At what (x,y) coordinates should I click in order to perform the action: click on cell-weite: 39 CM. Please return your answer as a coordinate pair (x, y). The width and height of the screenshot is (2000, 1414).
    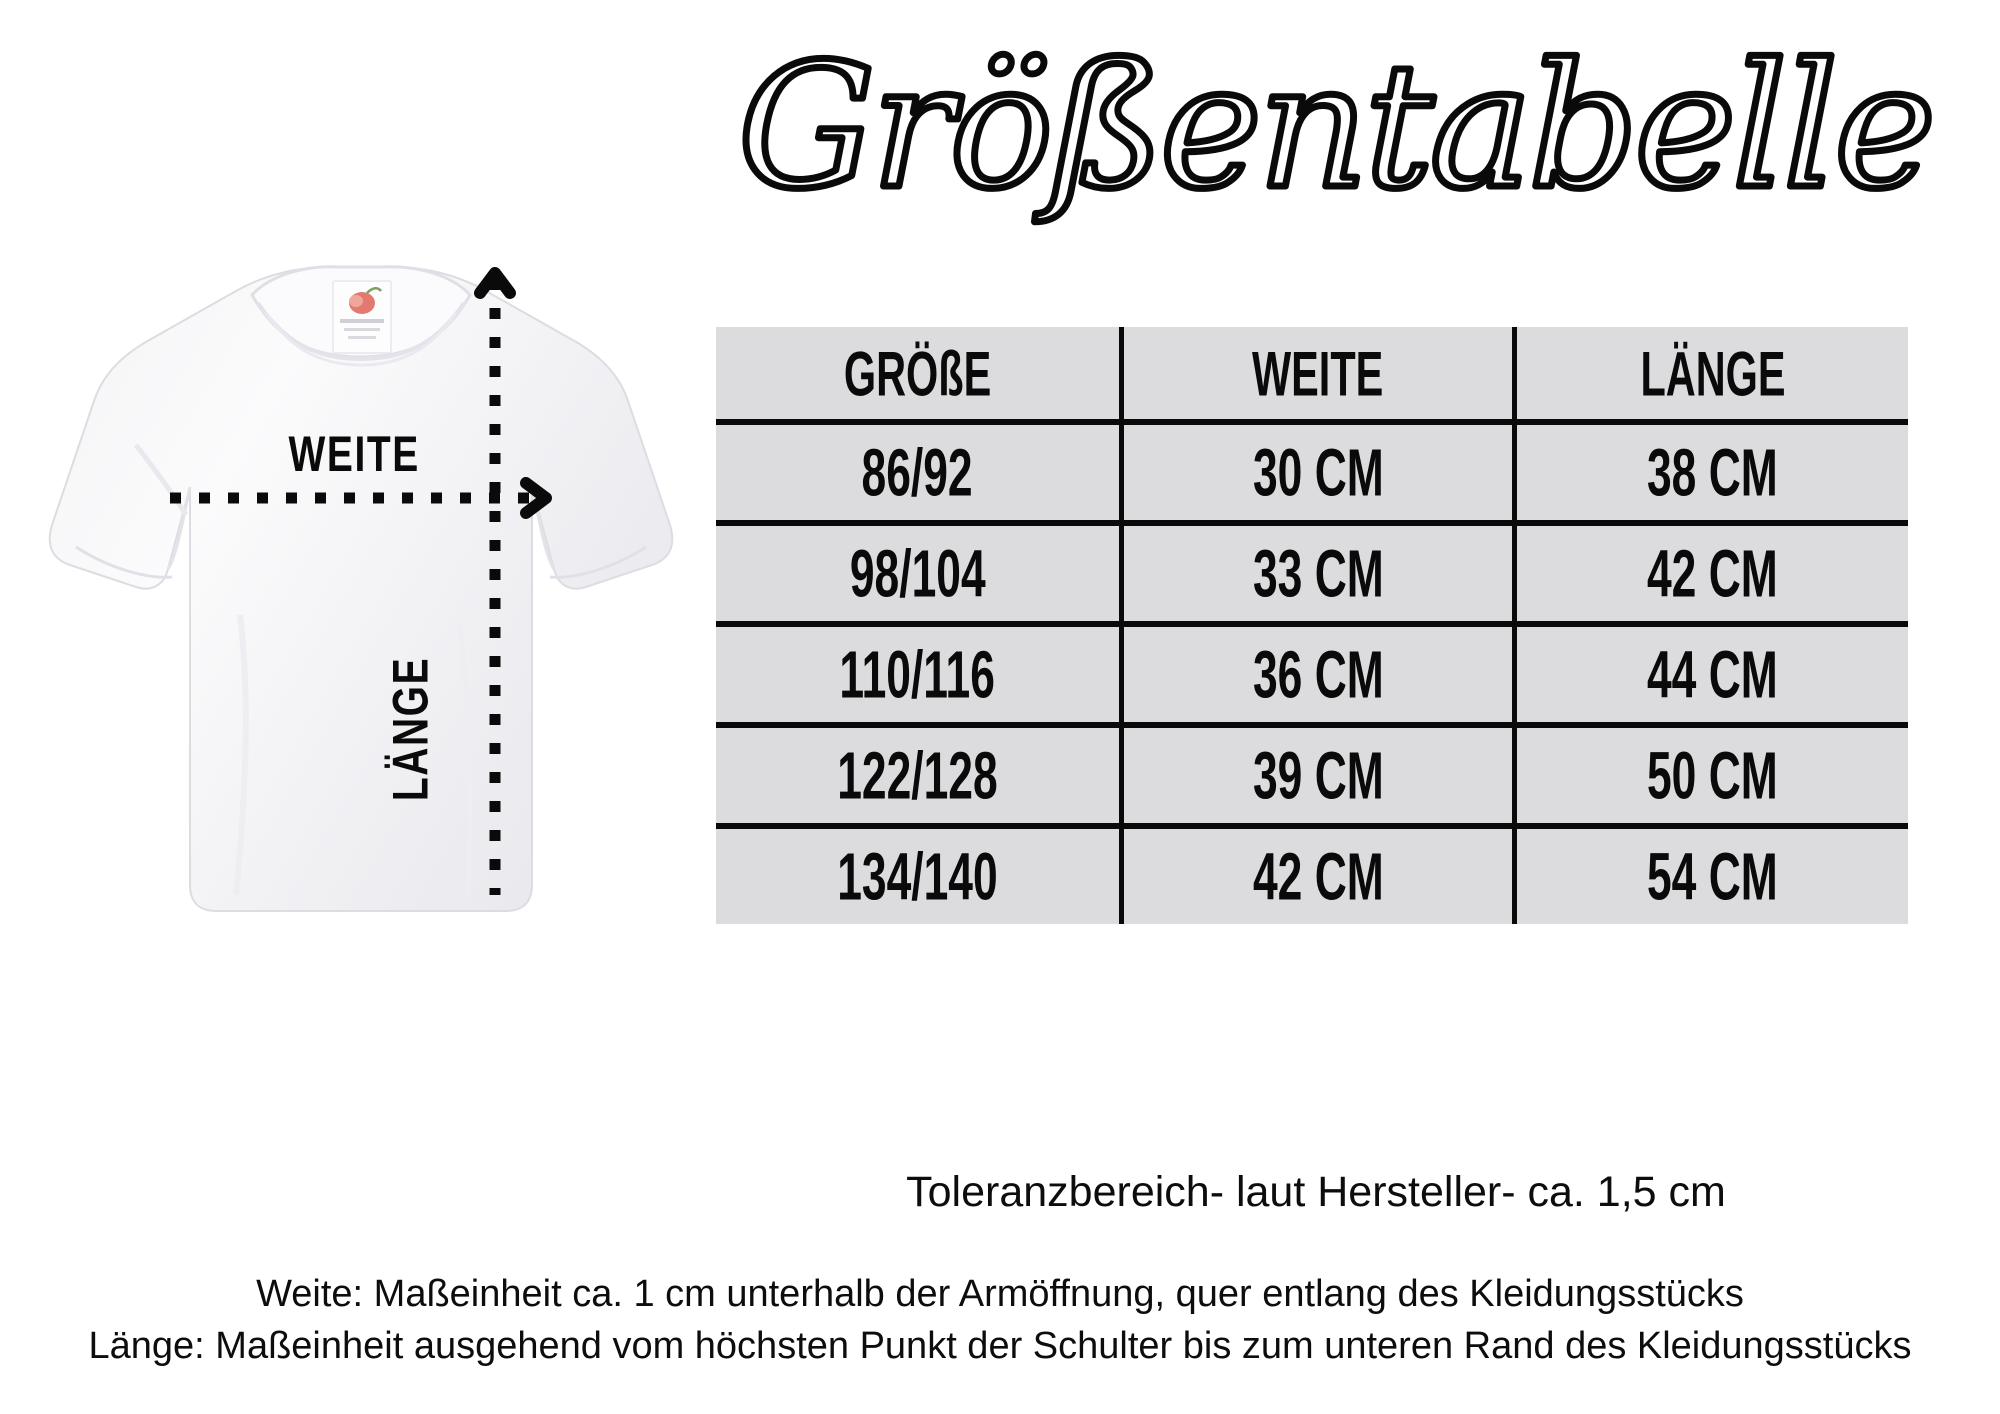
    Looking at the image, I should click on (1318, 774).